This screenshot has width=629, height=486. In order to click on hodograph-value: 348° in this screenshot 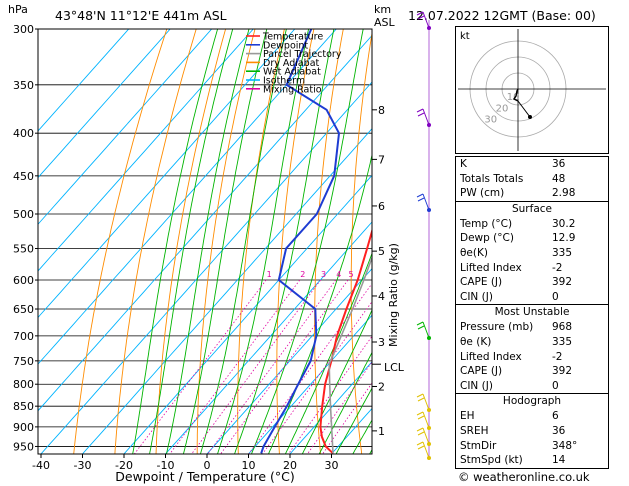, I will do `click(565, 445)`.